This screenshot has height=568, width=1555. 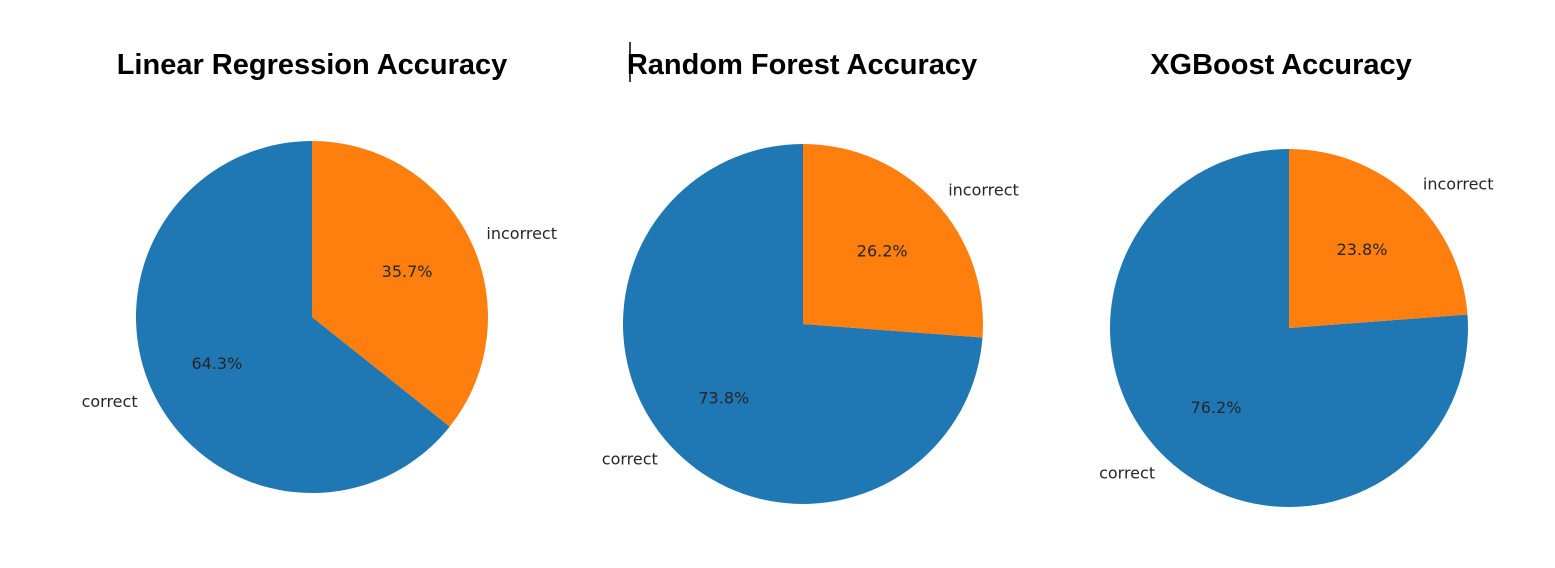 What do you see at coordinates (1362, 249) in the screenshot?
I see `pie-slice-value-label: 23.8%` at bounding box center [1362, 249].